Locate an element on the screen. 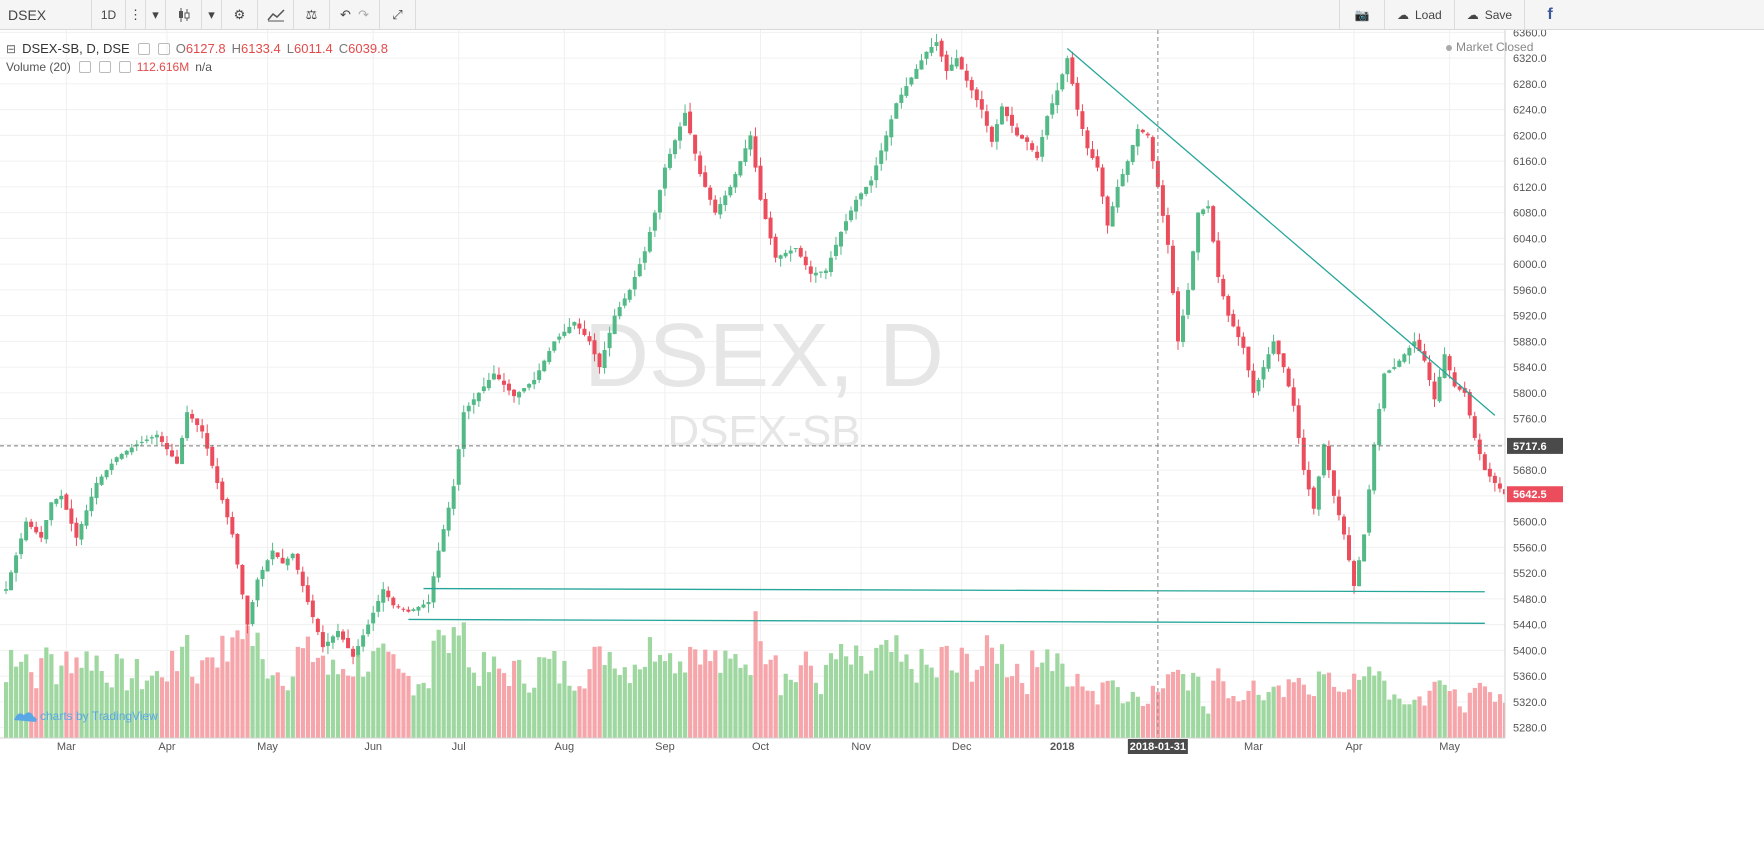 This screenshot has width=1764, height=848. save-button: ☁ Save is located at coordinates (1488, 14).